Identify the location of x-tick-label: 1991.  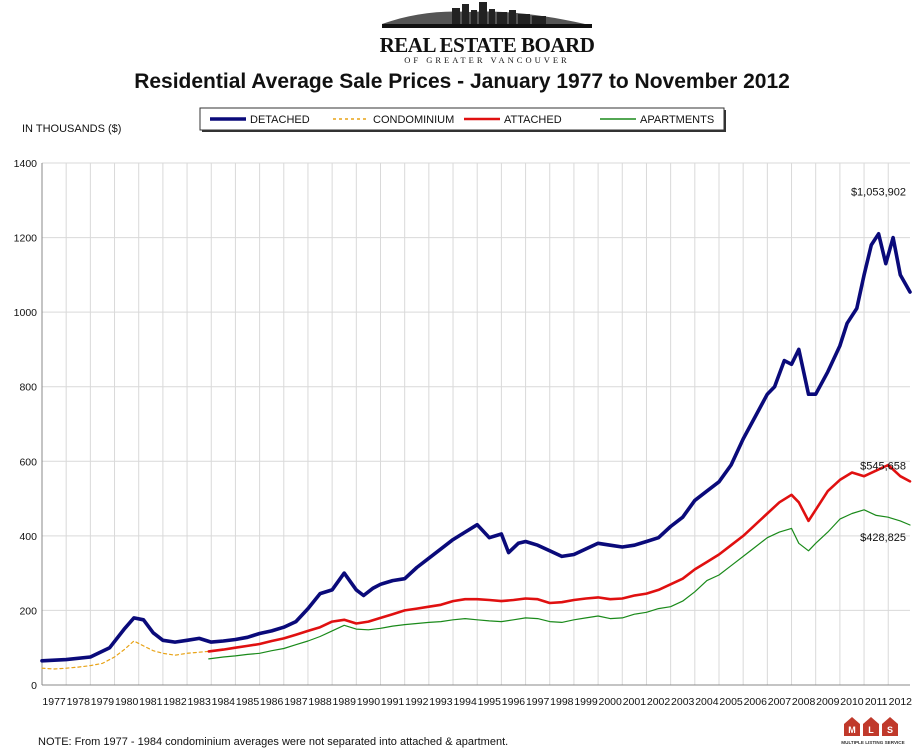
(393, 702).